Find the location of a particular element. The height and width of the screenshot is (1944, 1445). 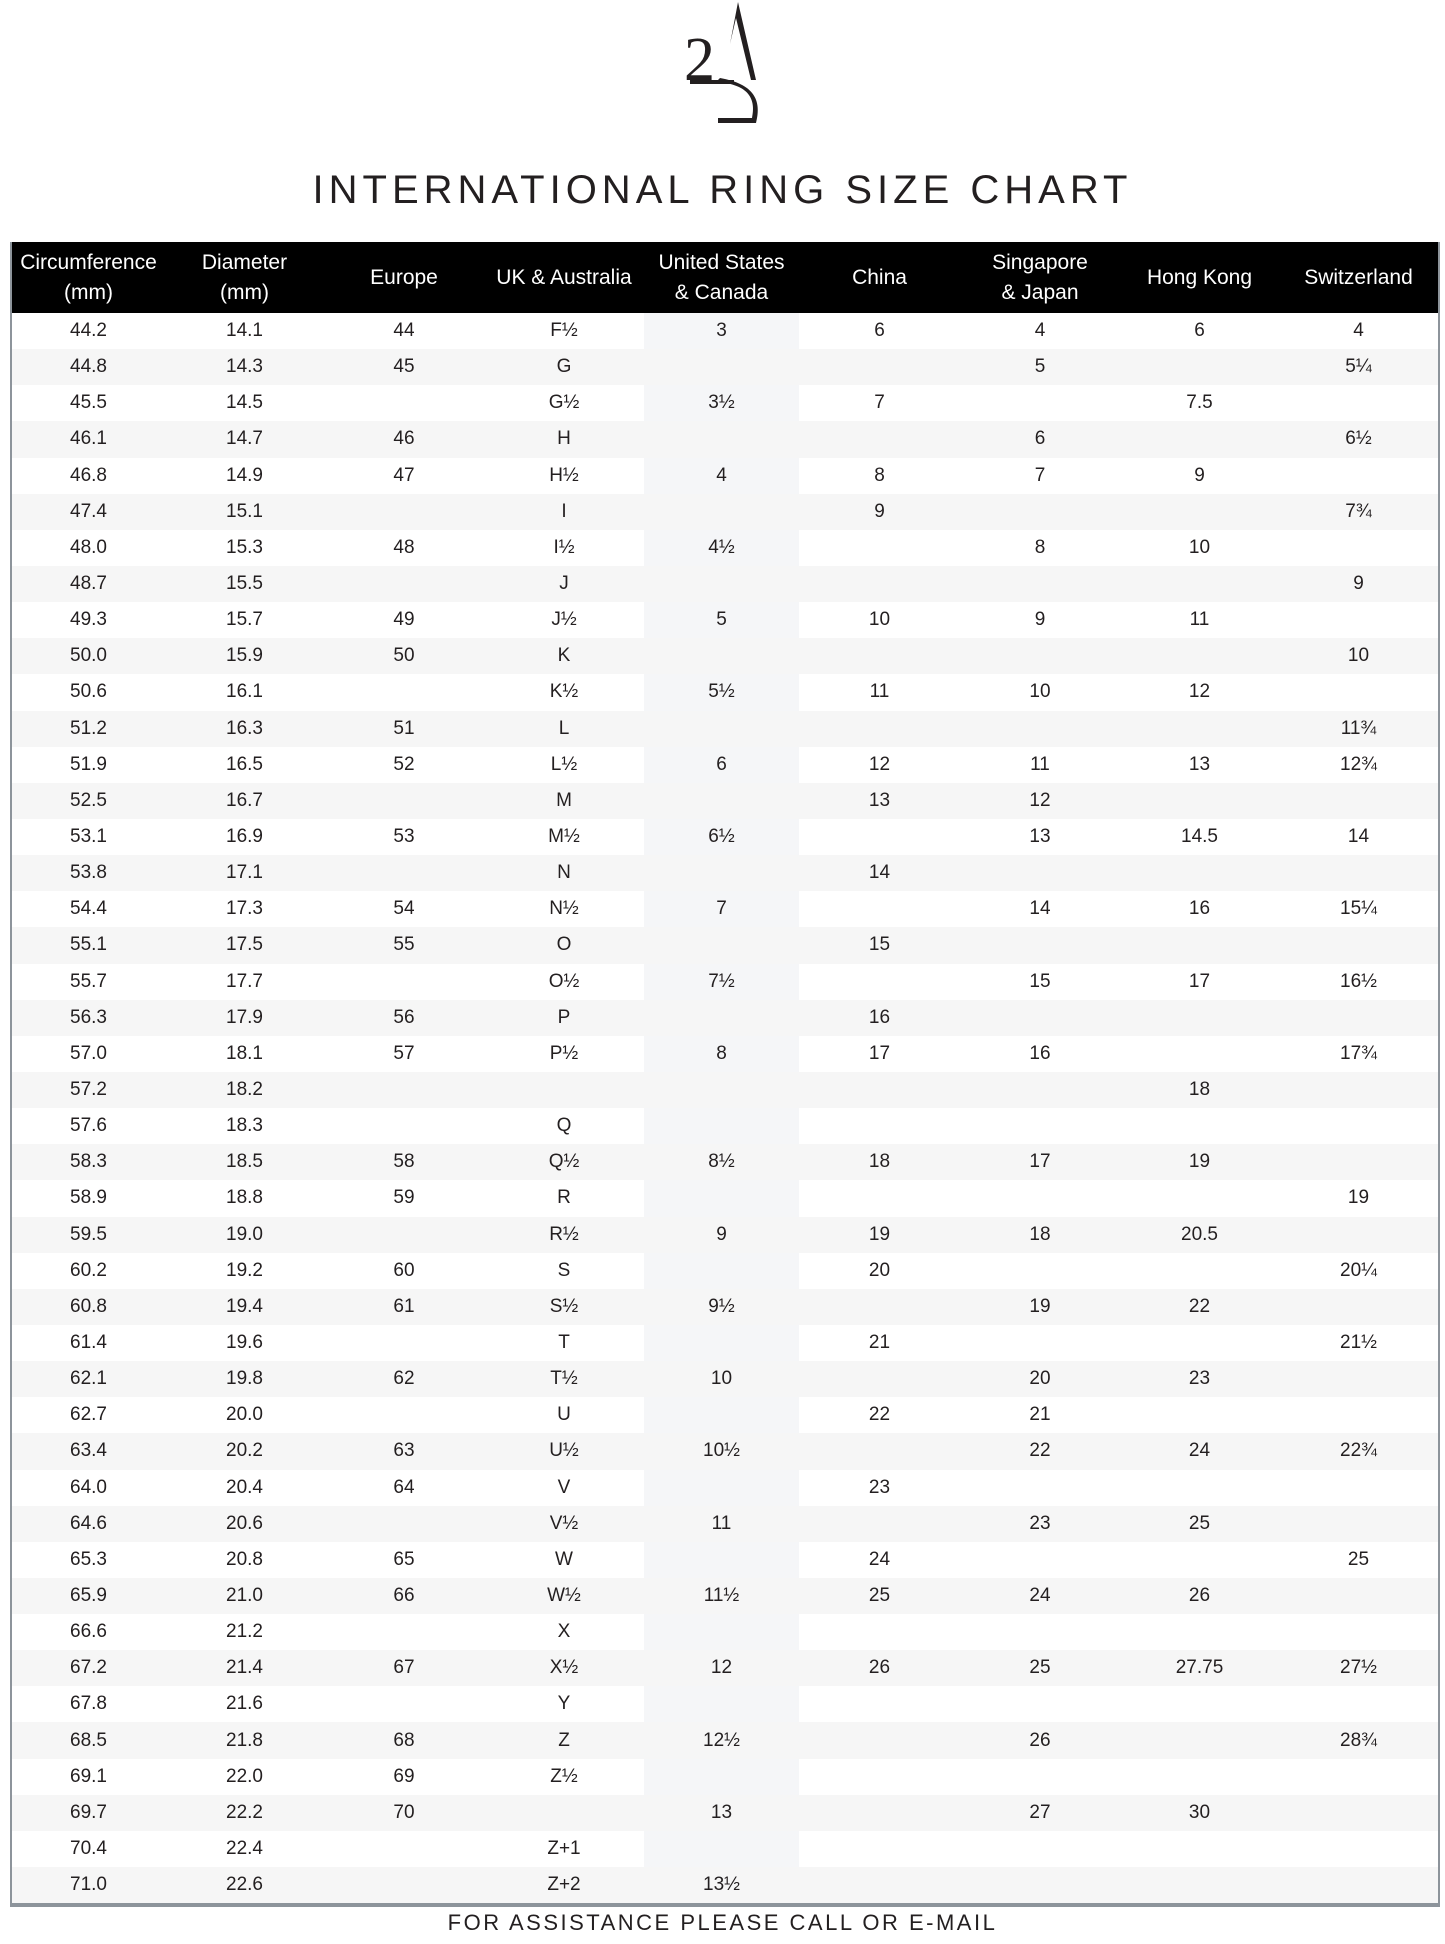

cell-switzerland: 15¼ is located at coordinates (1358, 909).